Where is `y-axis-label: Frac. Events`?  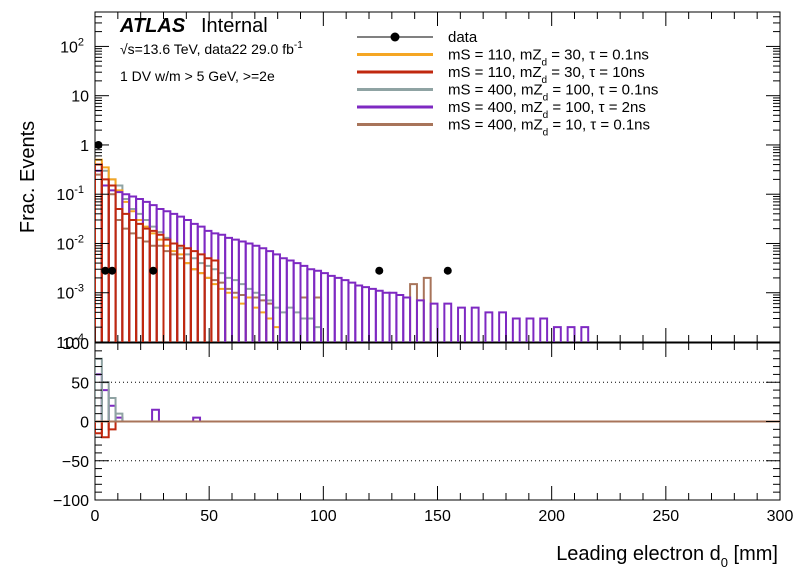
y-axis-label: Frac. Events is located at coordinates (28, 177).